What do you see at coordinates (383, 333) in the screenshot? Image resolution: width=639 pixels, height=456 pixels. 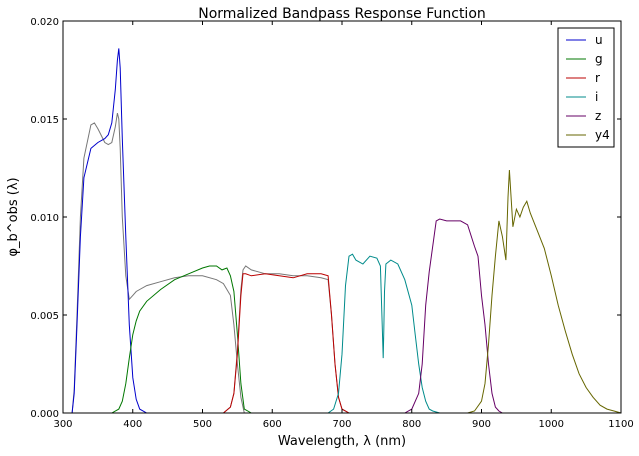 I see `series-i-line` at bounding box center [383, 333].